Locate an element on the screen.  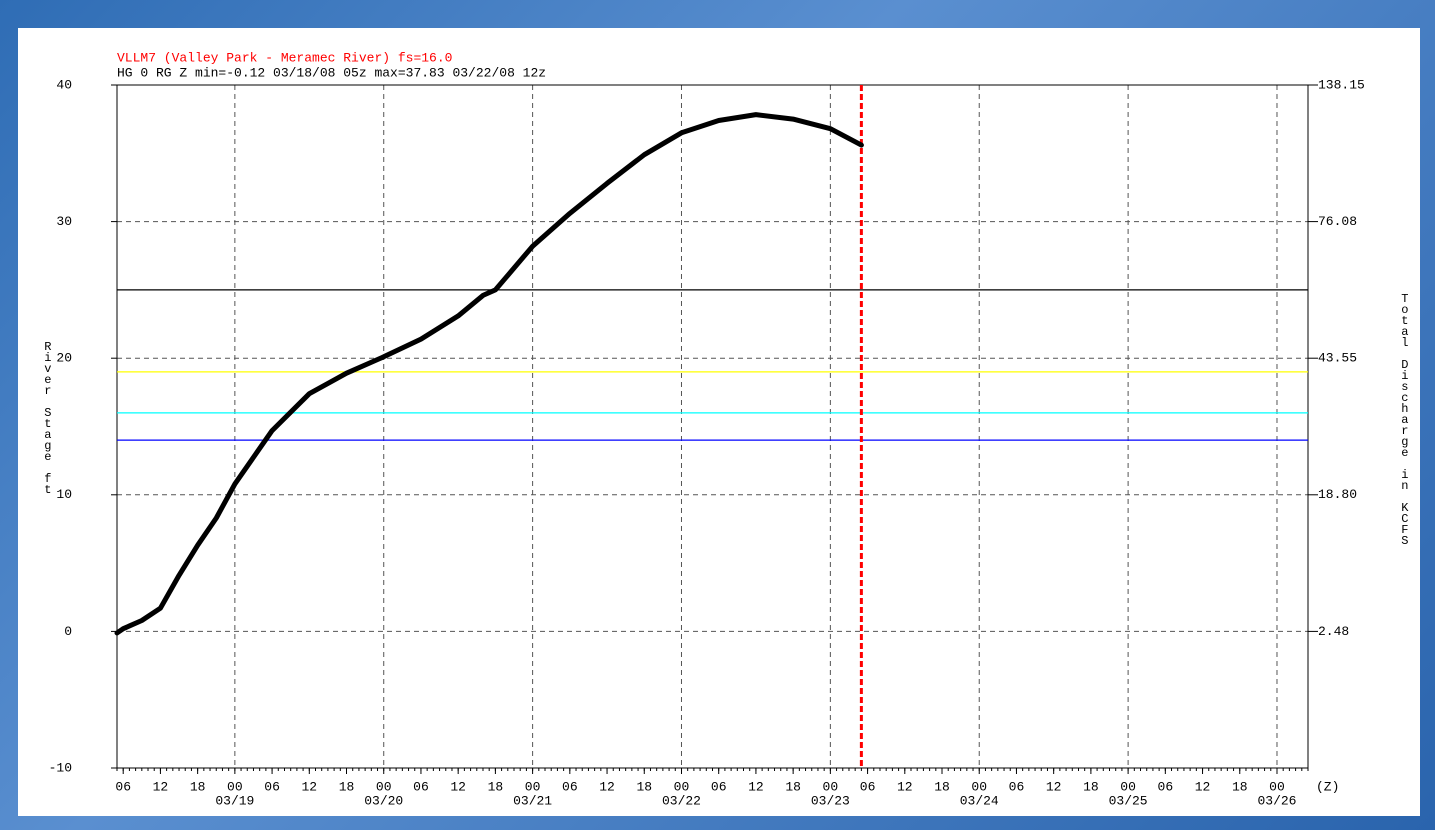
y-tick-label: -10 is located at coordinates (60, 767).